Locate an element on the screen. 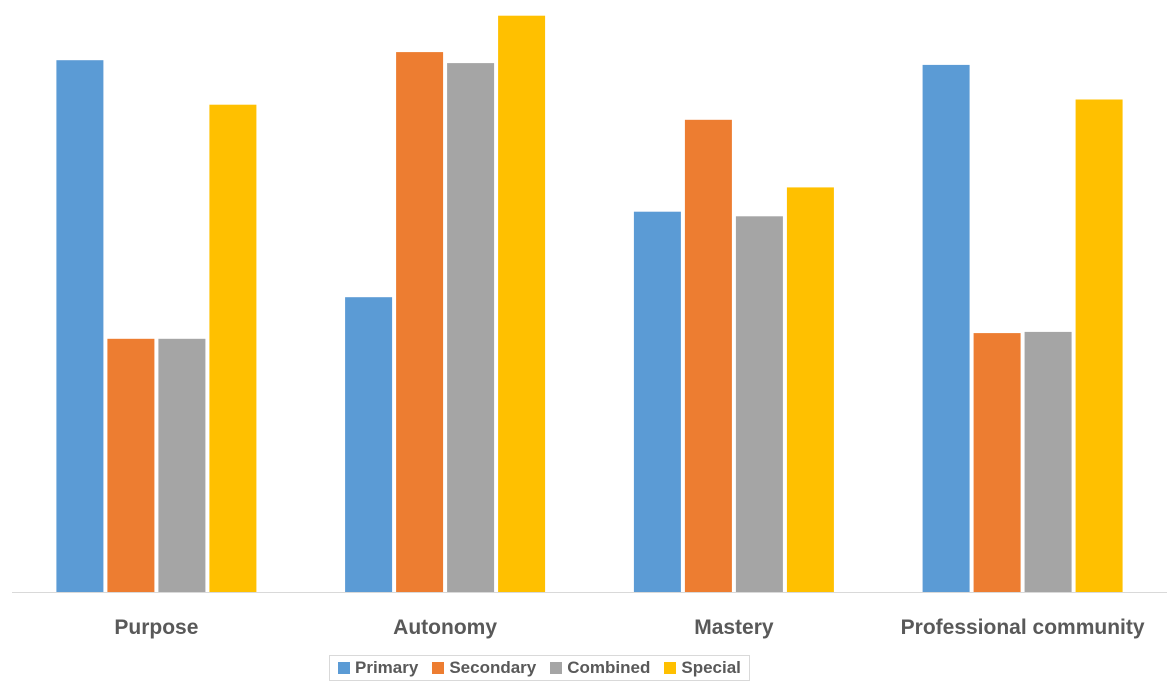  bar-primary-professional-community is located at coordinates (946, 328).